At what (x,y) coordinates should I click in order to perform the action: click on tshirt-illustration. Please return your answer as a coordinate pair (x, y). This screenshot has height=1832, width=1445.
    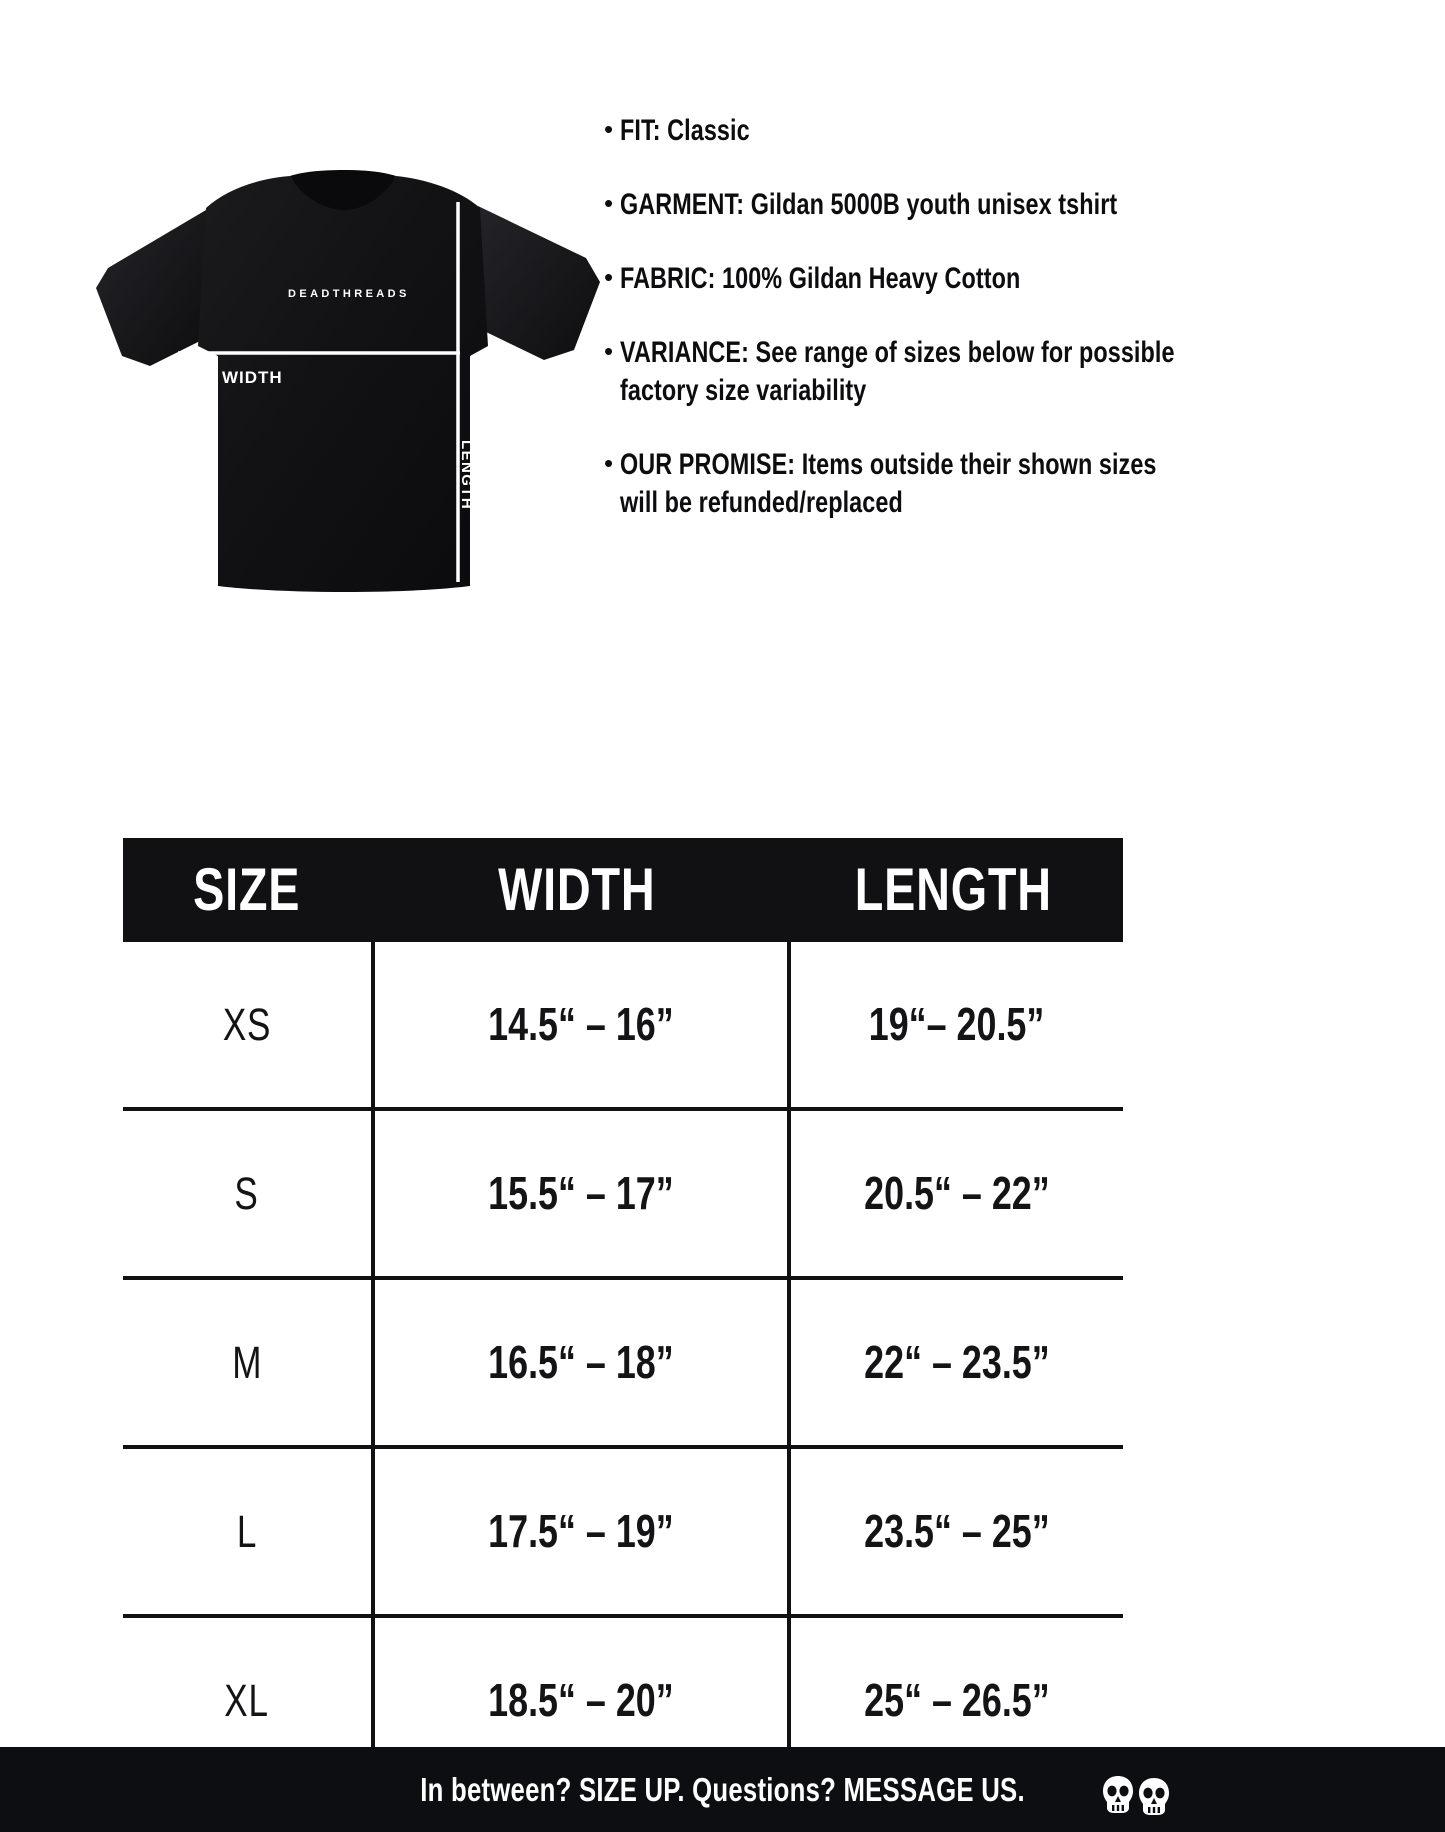
    Looking at the image, I should click on (348, 381).